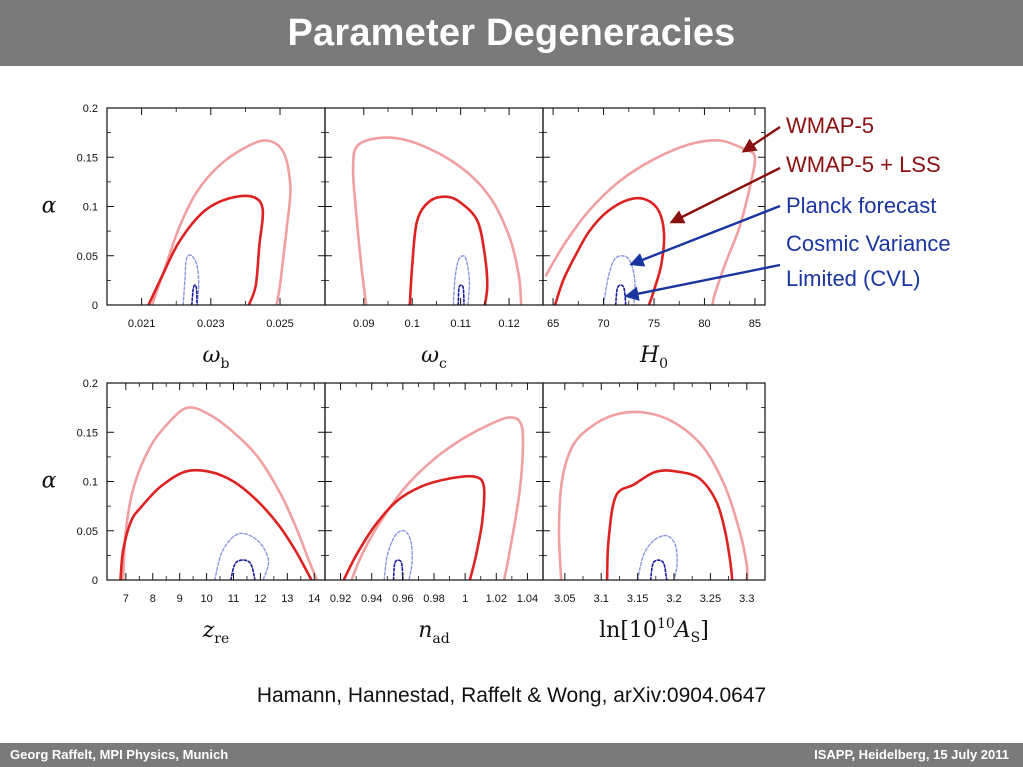 This screenshot has height=767, width=1023. Describe the element at coordinates (412, 324) in the screenshot. I see `x-tick-label: 0.1` at that location.